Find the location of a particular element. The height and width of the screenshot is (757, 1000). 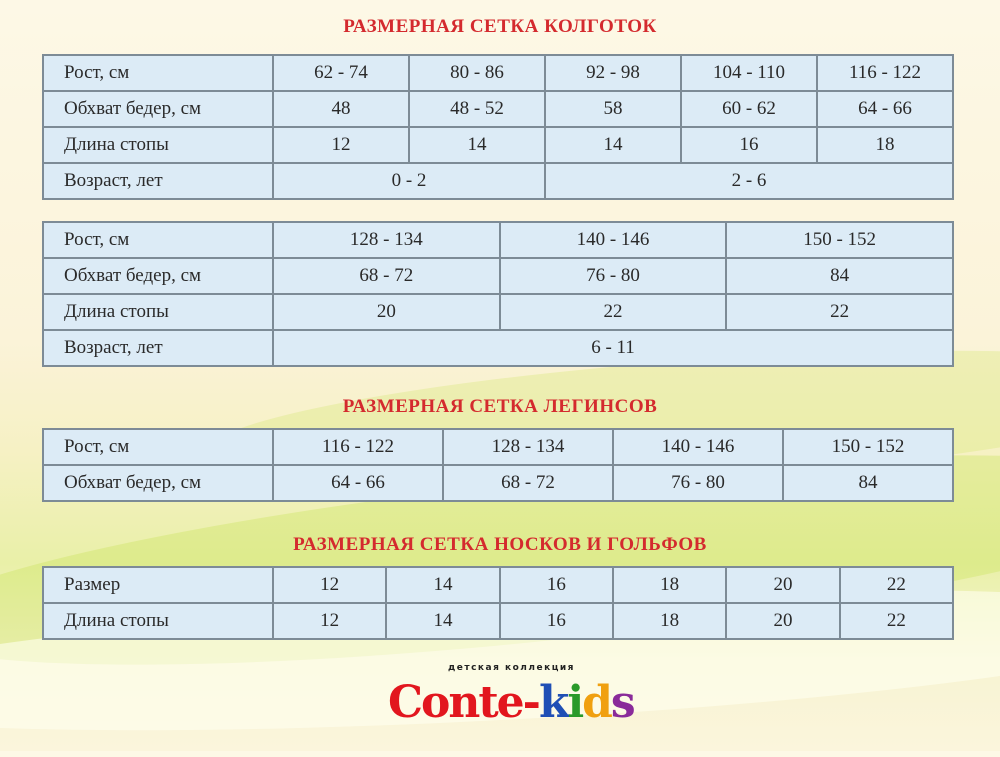

table-row: Длина стопы 12 14 16 18 20 22 is located at coordinates (498, 621).